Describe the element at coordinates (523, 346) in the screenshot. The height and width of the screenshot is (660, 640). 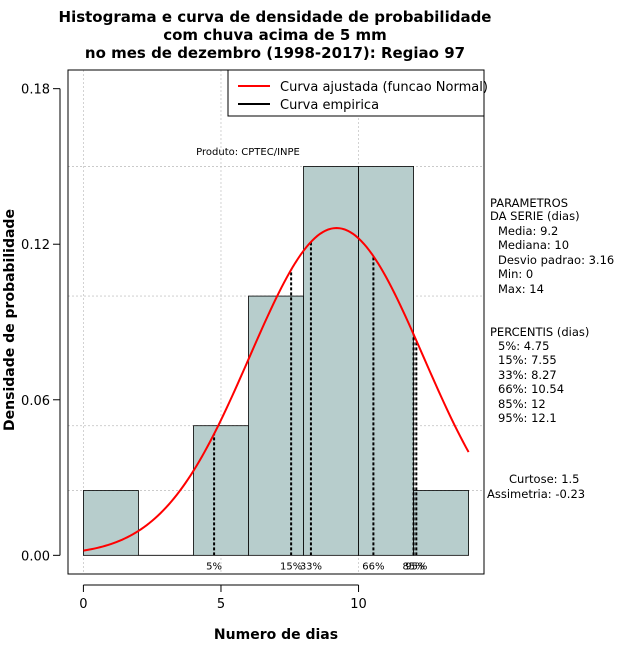
I see `percentil-5: 5%: 4.75` at that location.